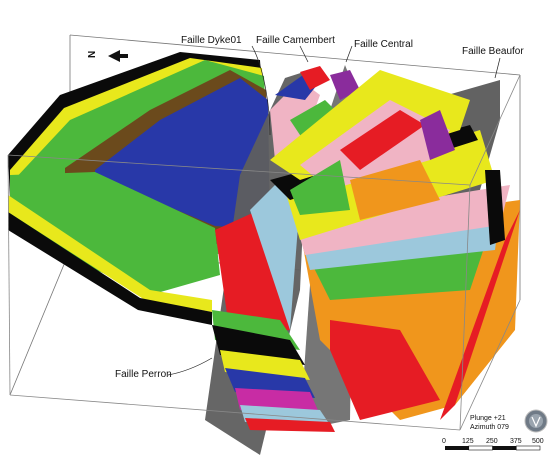  Describe the element at coordinates (320, 187) in the screenshot. I see `body-green-inner` at that location.